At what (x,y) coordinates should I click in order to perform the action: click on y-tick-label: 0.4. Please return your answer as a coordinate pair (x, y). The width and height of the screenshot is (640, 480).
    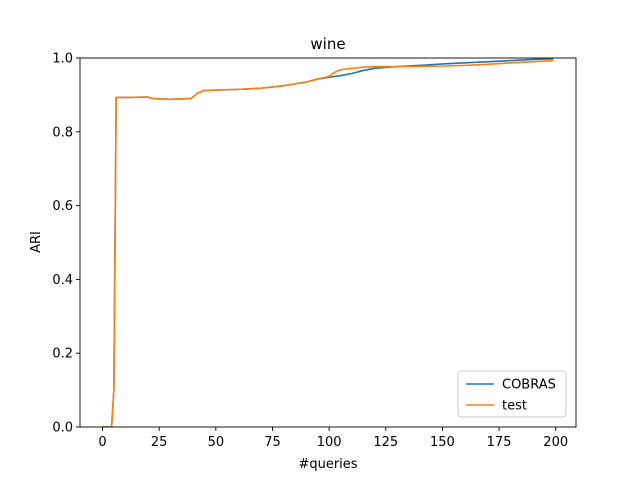
    Looking at the image, I should click on (62, 280).